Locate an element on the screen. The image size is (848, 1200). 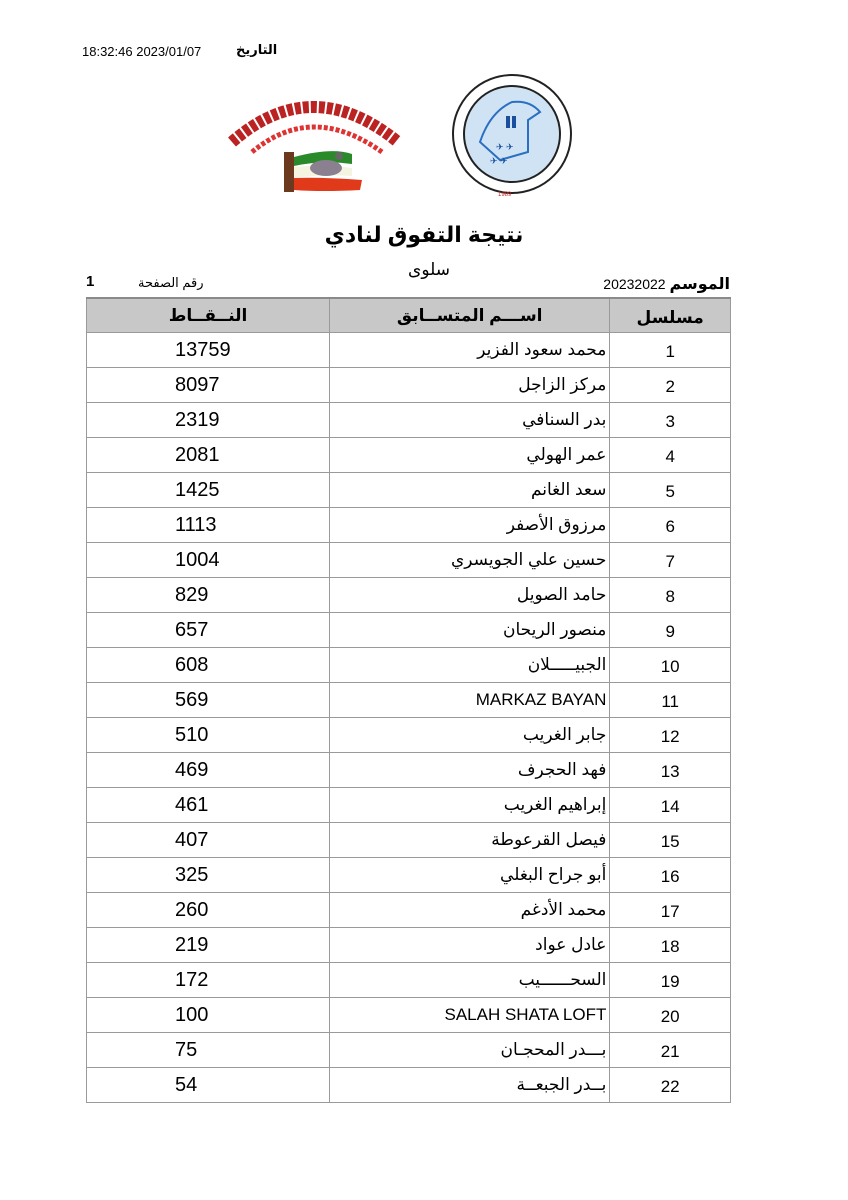
cell-serial: 5 is located at coordinates (670, 490).